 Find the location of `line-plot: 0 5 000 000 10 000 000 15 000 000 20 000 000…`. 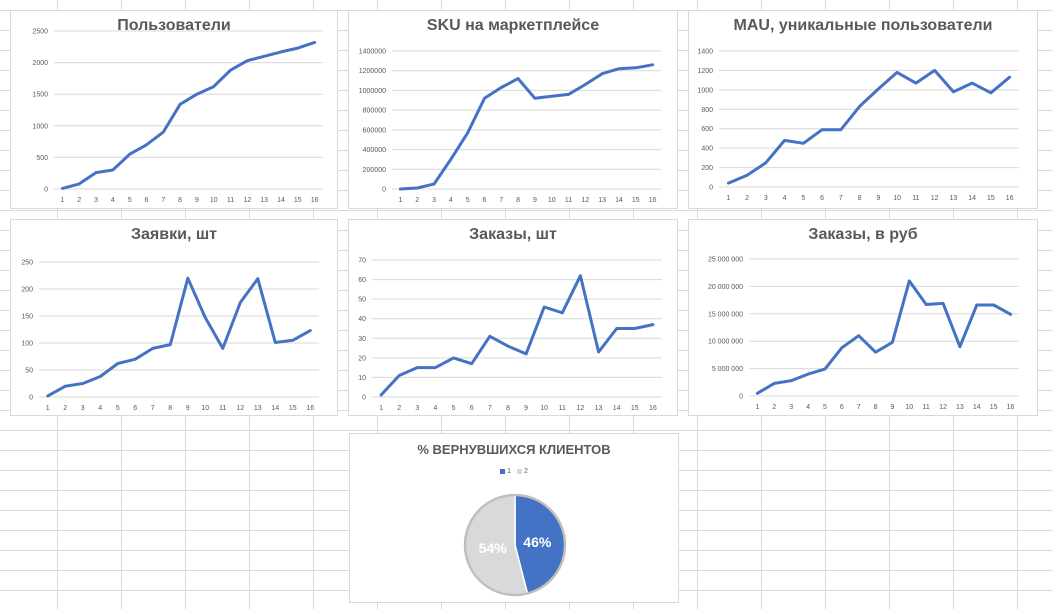

line-plot: 0 5 000 000 10 000 000 15 000 000 20 000 000… is located at coordinates (863, 334).